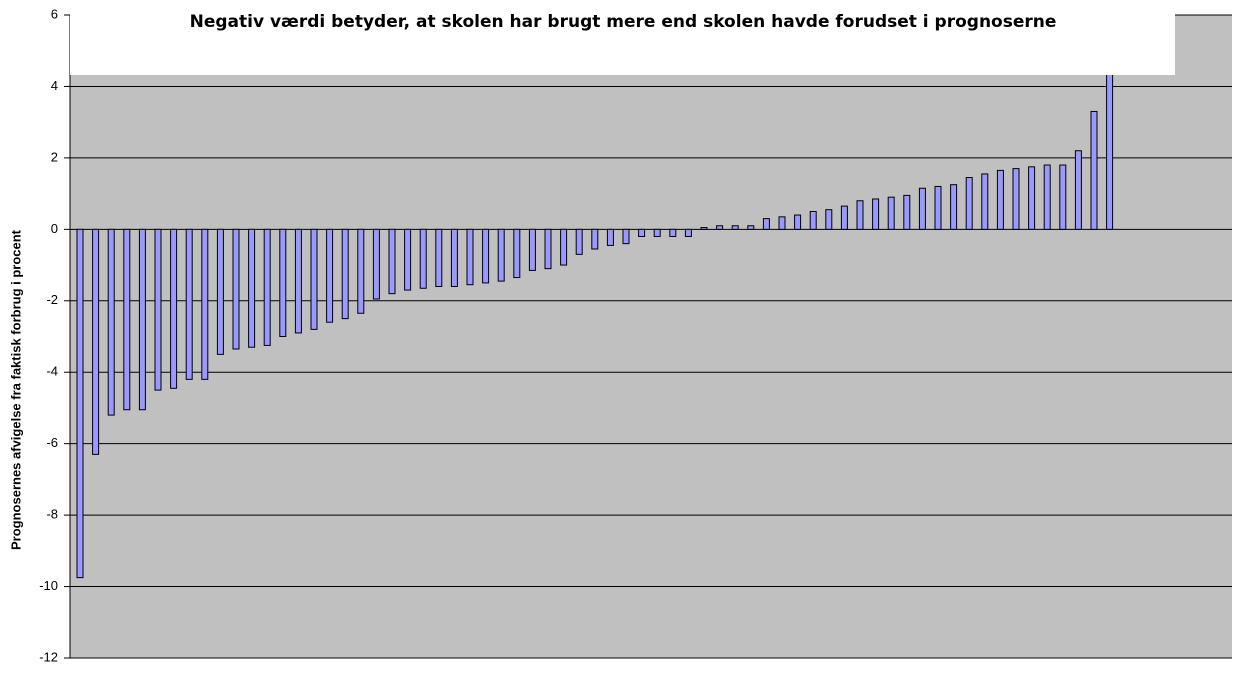 Image resolution: width=1245 pixels, height=673 pixels. I want to click on y-tick-label: 2, so click(54, 156).